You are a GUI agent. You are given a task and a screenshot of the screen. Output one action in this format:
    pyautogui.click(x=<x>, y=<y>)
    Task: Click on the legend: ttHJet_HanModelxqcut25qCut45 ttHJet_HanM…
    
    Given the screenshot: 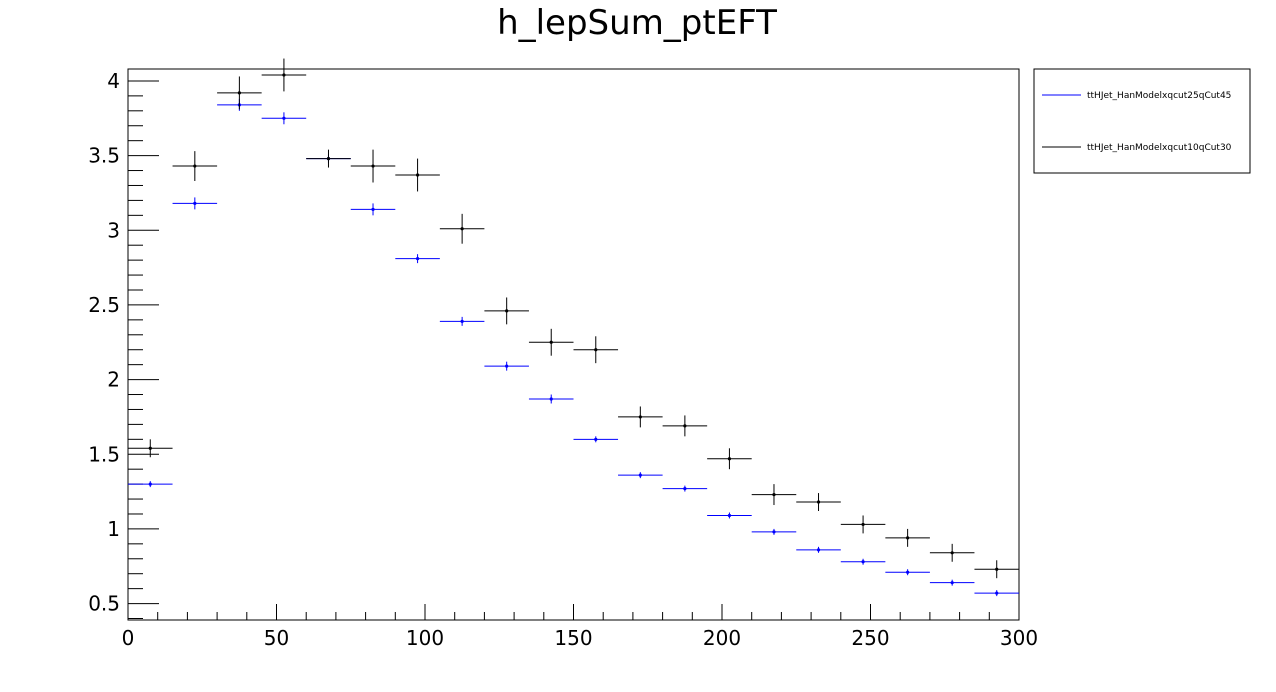 What is the action you would take?
    pyautogui.click(x=1142, y=121)
    